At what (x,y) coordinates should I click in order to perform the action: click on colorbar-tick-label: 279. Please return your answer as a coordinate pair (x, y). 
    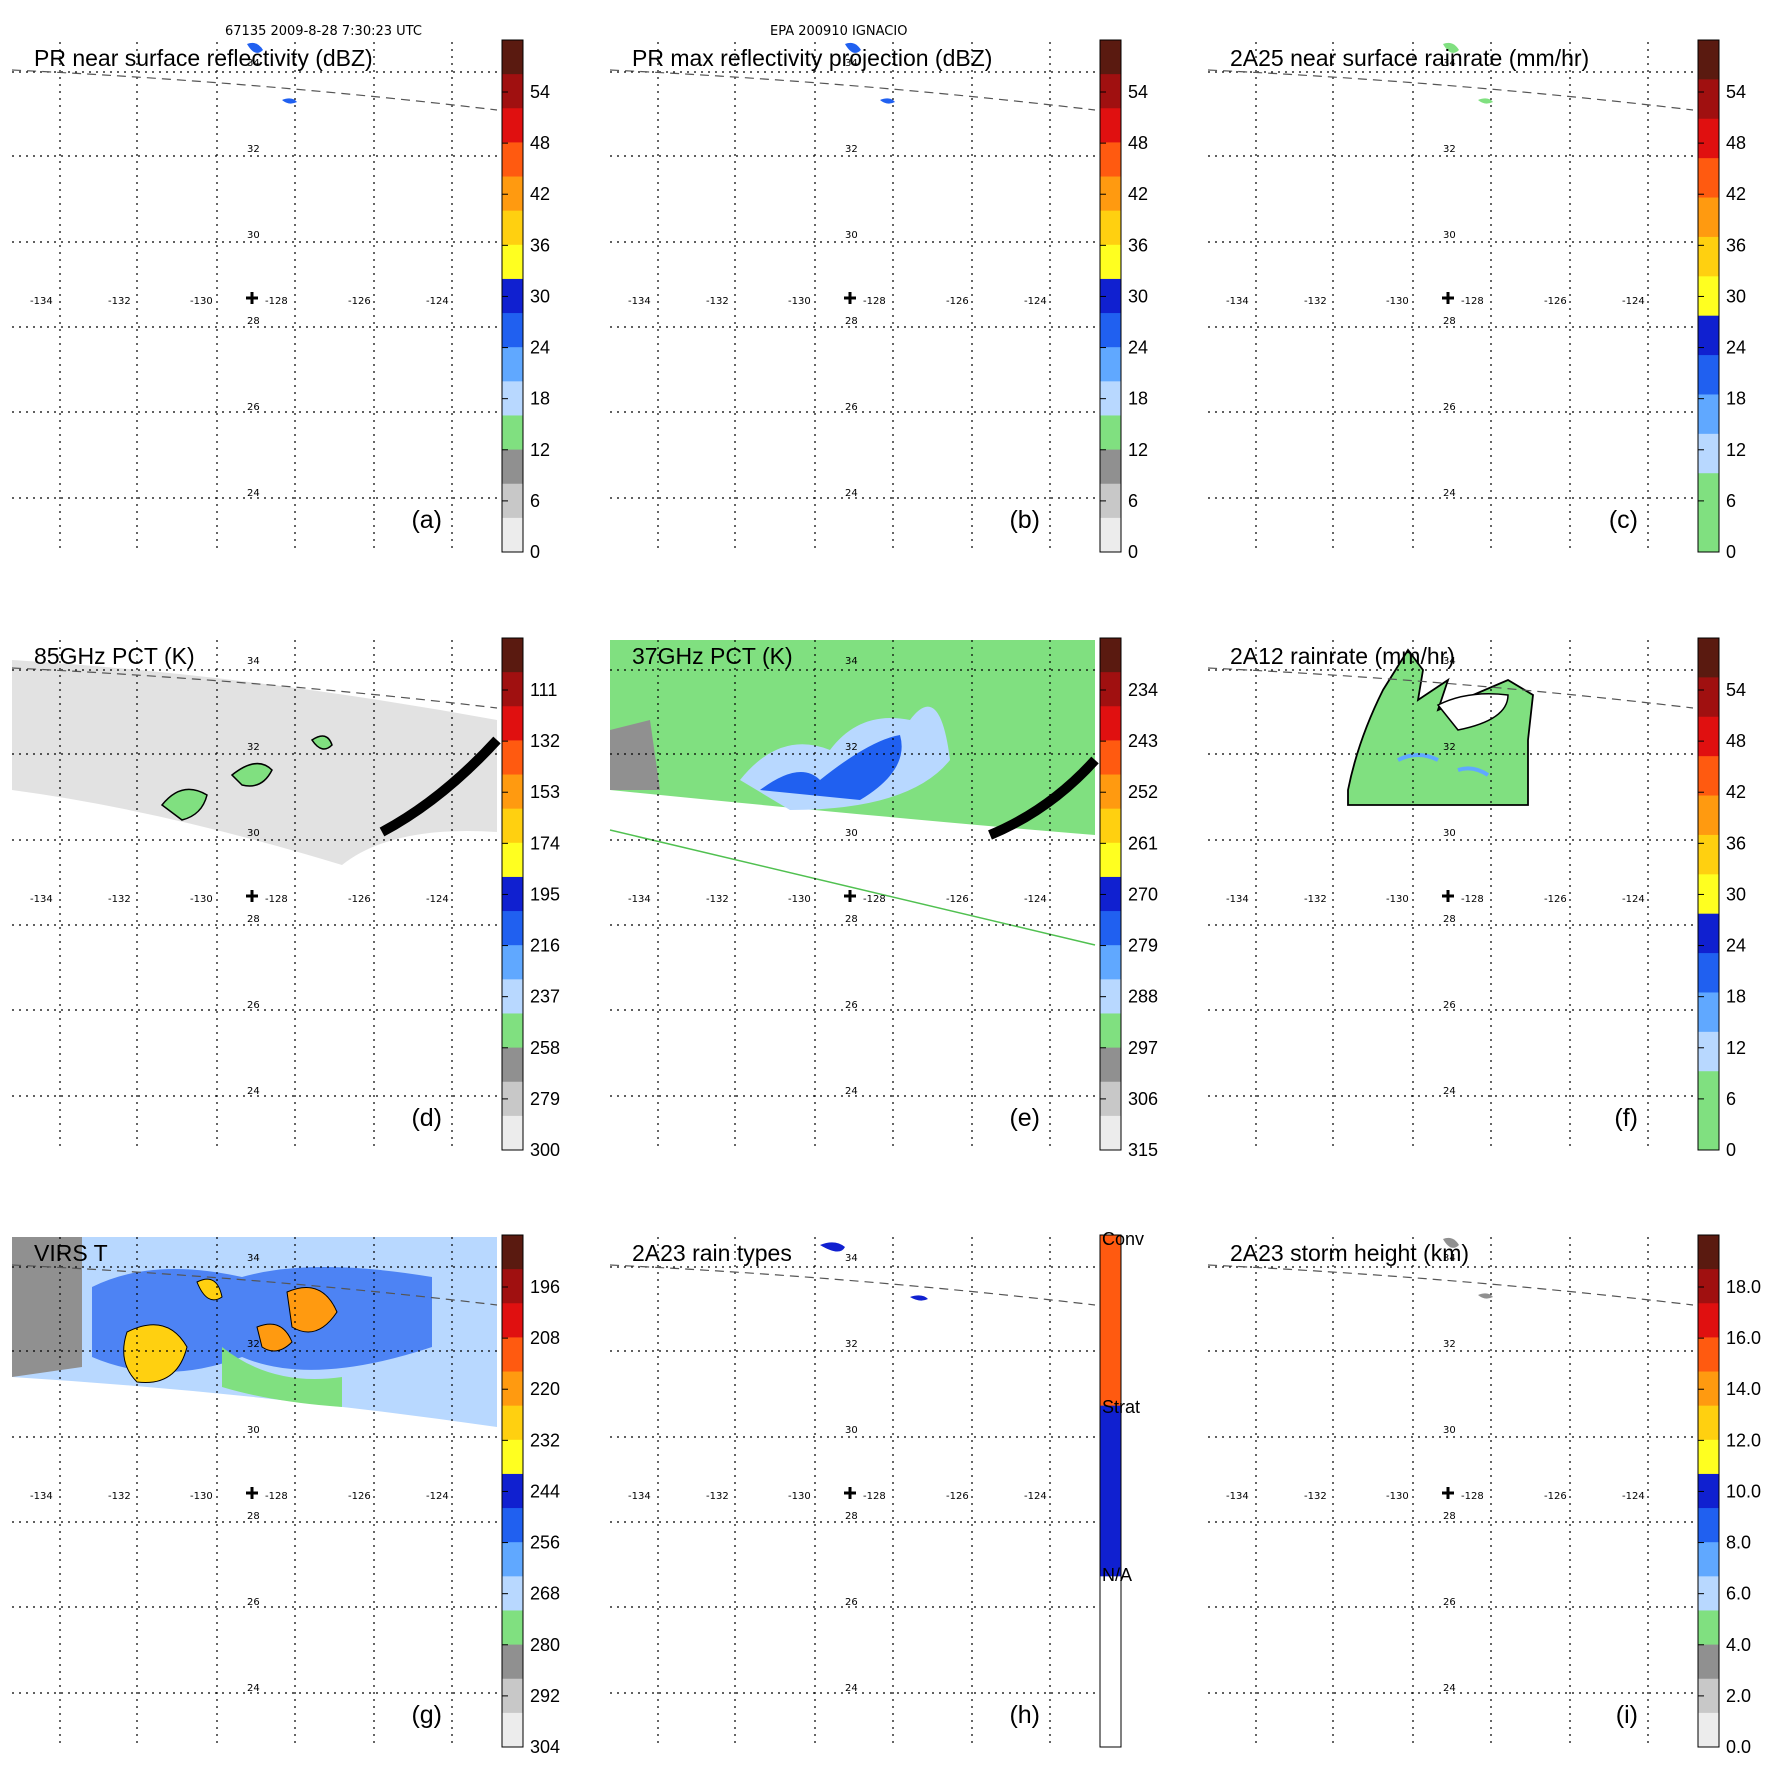
    Looking at the image, I should click on (545, 1099).